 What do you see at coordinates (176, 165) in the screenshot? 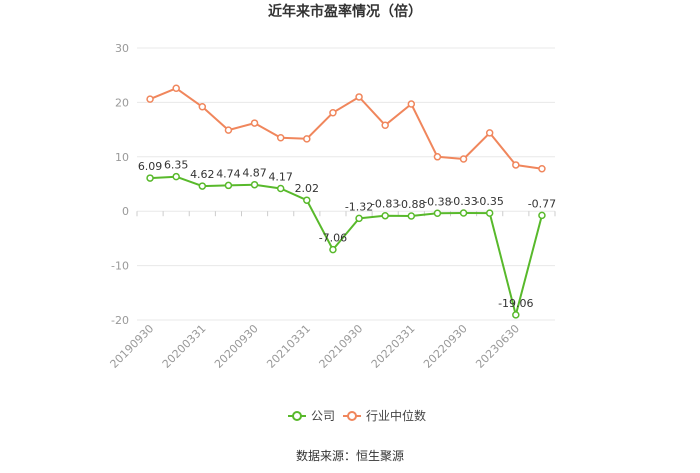
I see `data-label: 6.35` at bounding box center [176, 165].